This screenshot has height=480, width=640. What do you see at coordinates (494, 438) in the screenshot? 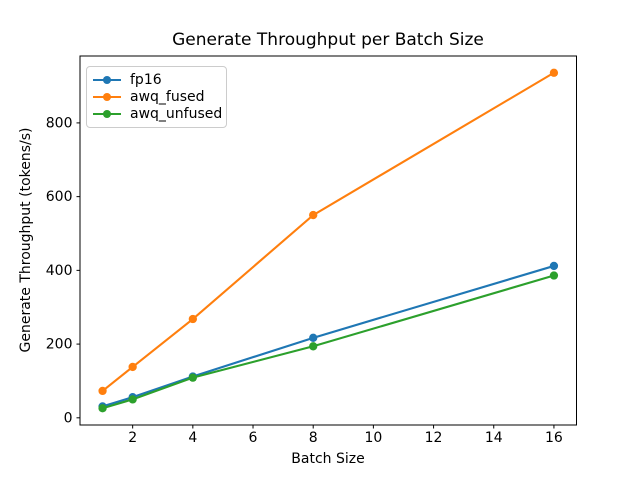
I see `x-tick-label: 14` at bounding box center [494, 438].